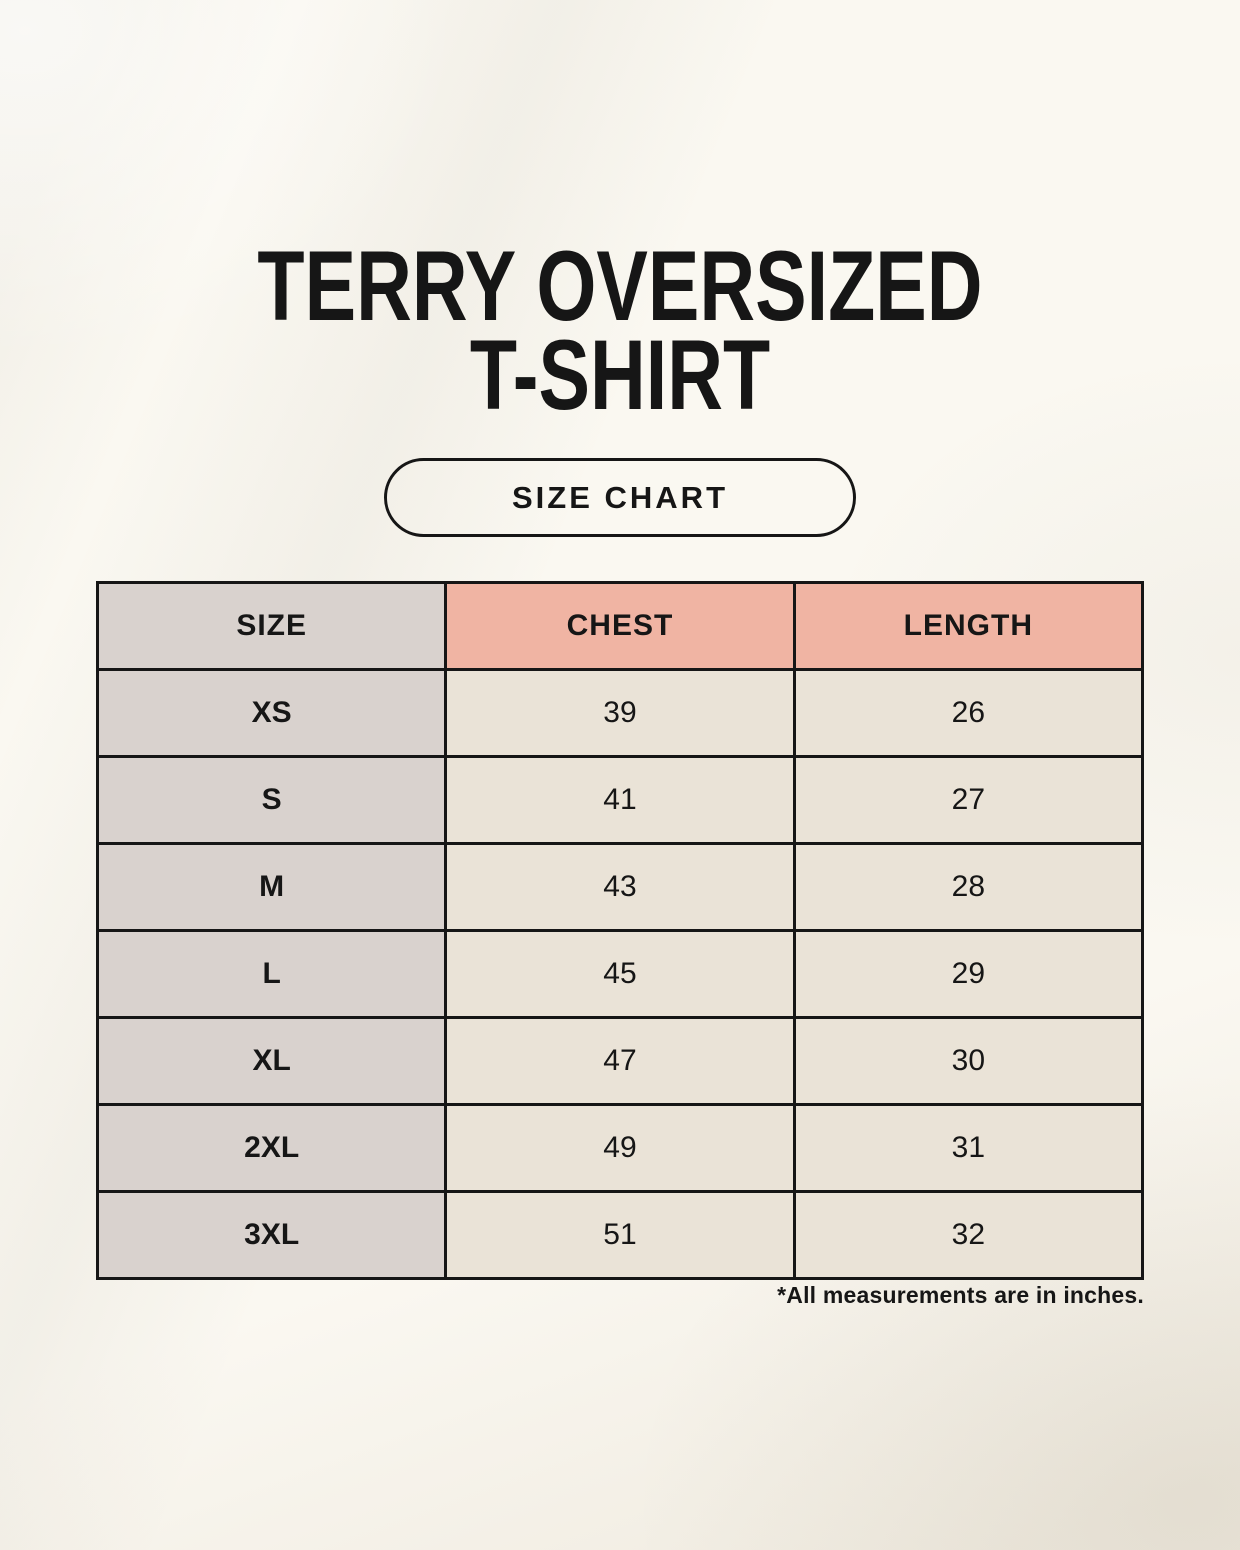 This screenshot has width=1240, height=1550. Describe the element at coordinates (968, 800) in the screenshot. I see `length-value-cell: 27` at that location.